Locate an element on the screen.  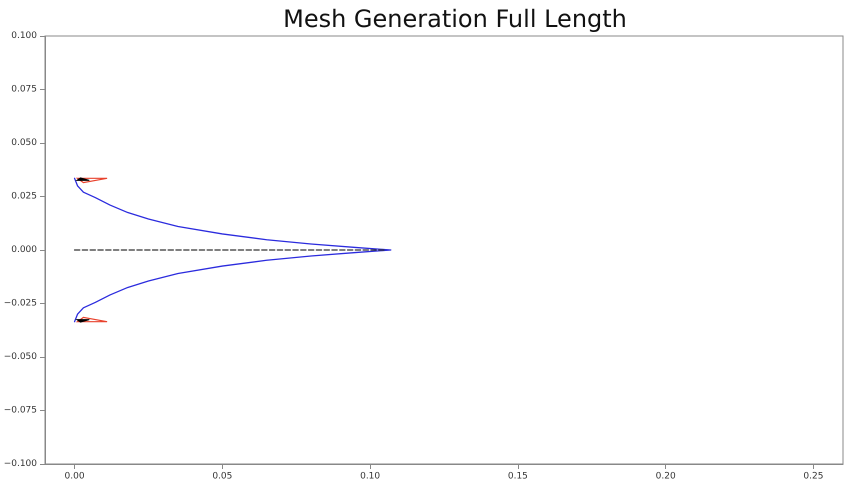
x-tick-label: 0.25 is located at coordinates (813, 477).